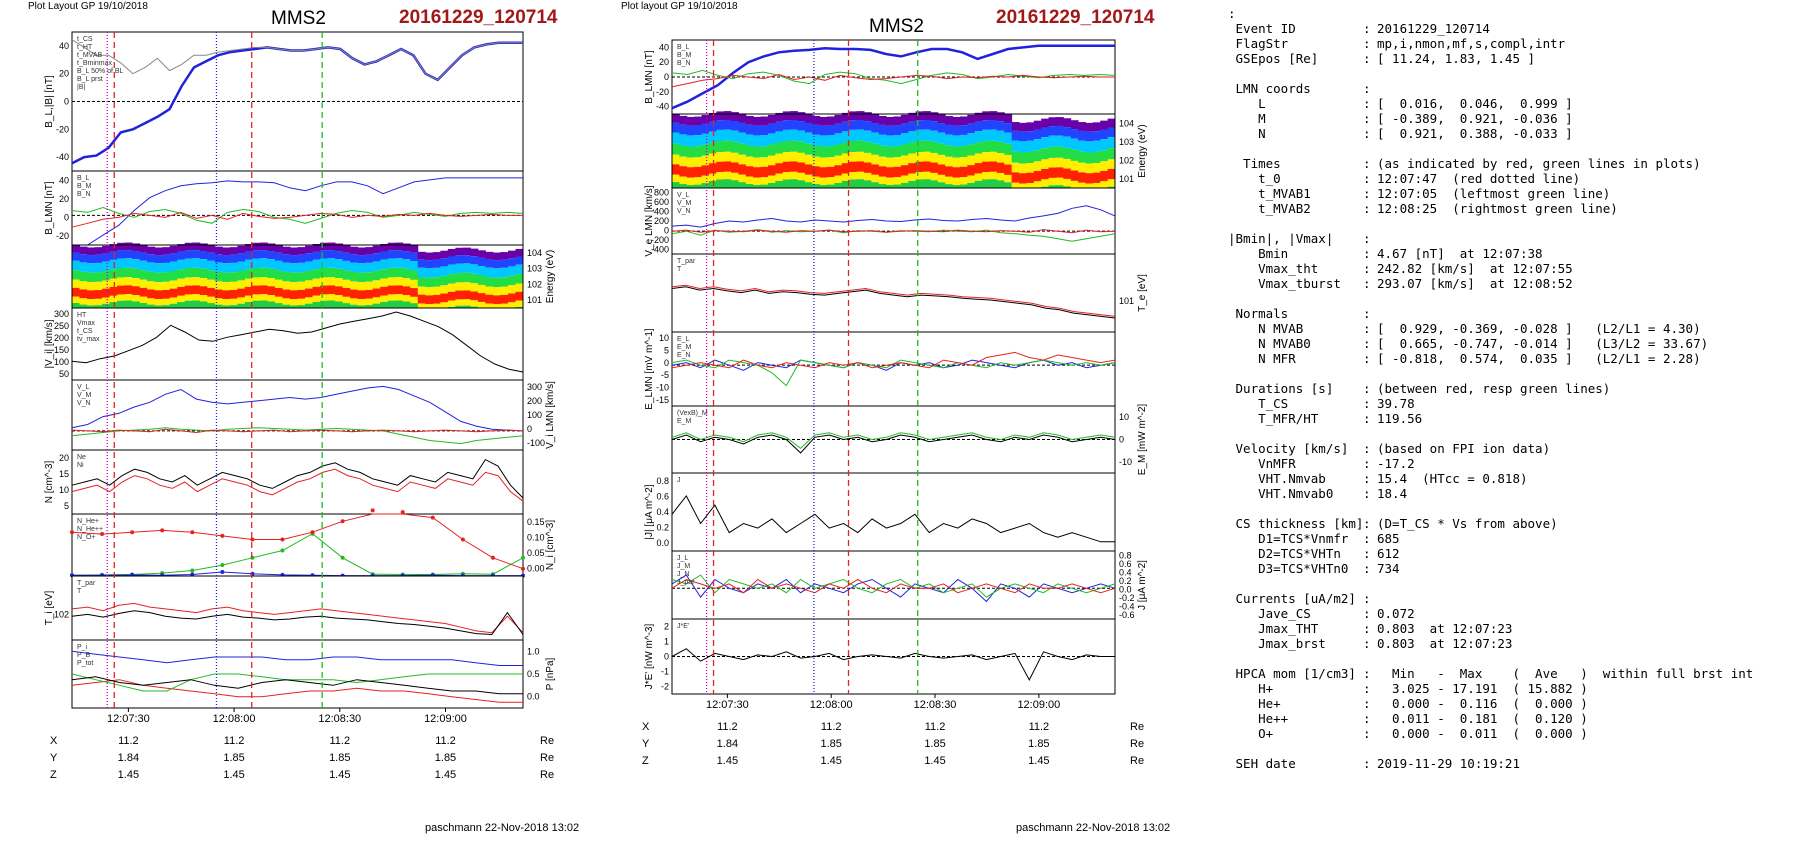 The image size is (1804, 841). What do you see at coordinates (1388, 538) in the screenshot?
I see `summary-value: 685` at bounding box center [1388, 538].